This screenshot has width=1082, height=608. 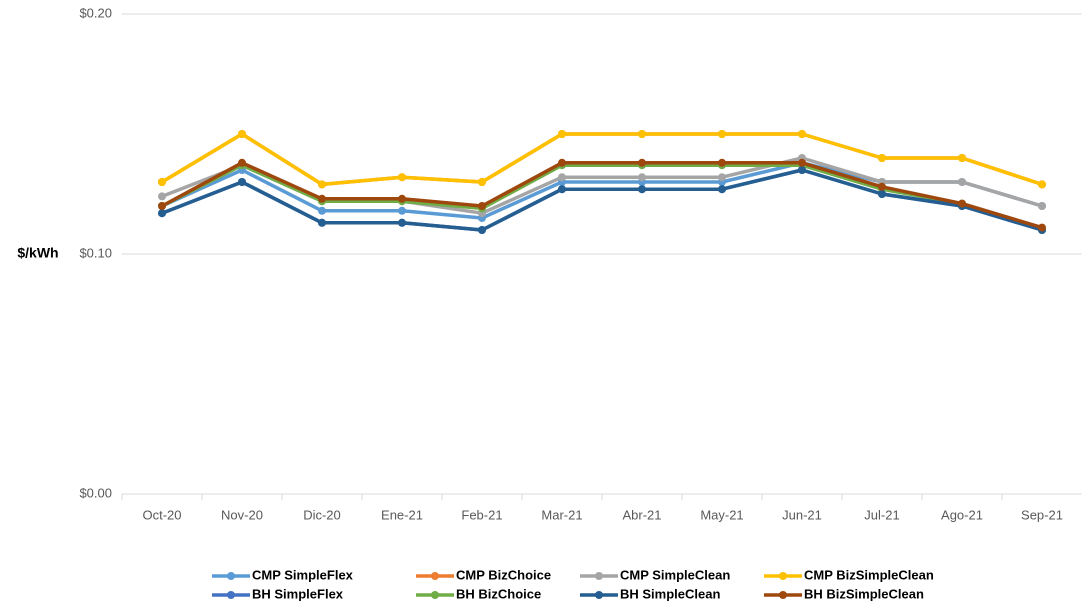 What do you see at coordinates (561, 514) in the screenshot?
I see `x-tick-label: Mar-21` at bounding box center [561, 514].